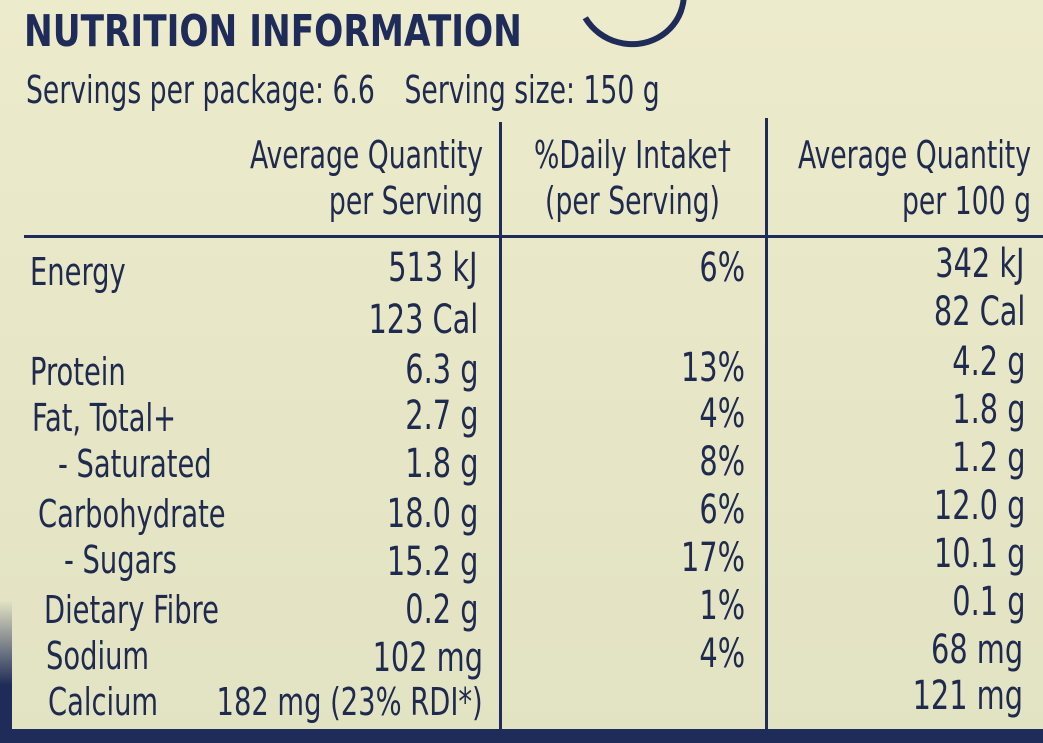 The height and width of the screenshot is (743, 1043). I want to click on serving-size: Serving size: 150 g, so click(532, 90).